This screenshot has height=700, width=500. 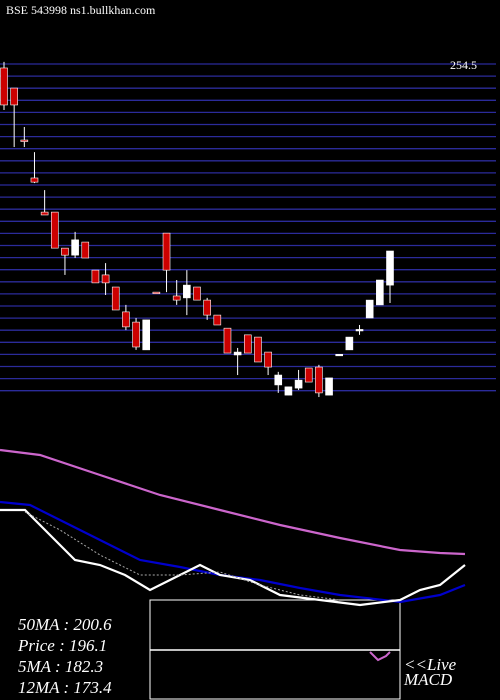 What do you see at coordinates (65, 624) in the screenshot?
I see `info-label: 50MA : 200.6` at bounding box center [65, 624].